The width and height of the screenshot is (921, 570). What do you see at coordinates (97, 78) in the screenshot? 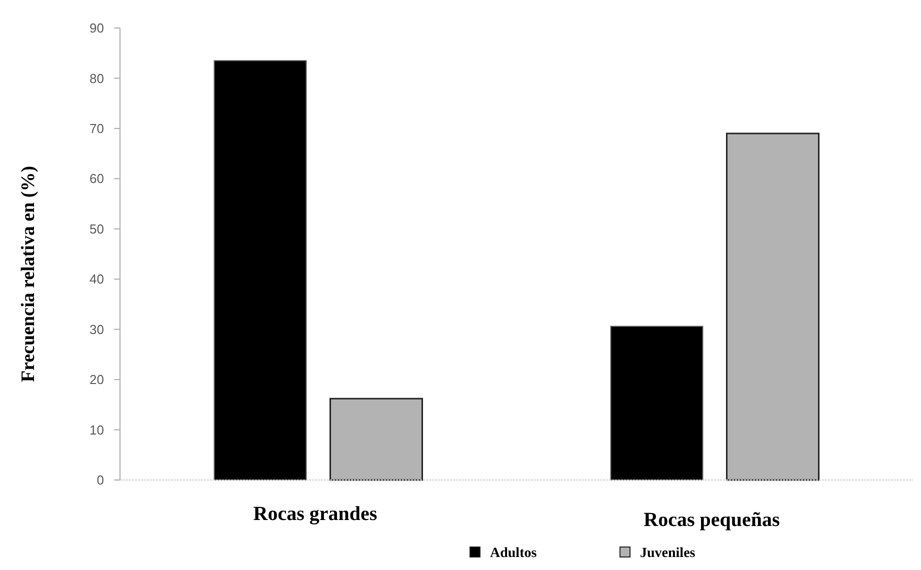
I see `y-tick-label: 80` at bounding box center [97, 78].